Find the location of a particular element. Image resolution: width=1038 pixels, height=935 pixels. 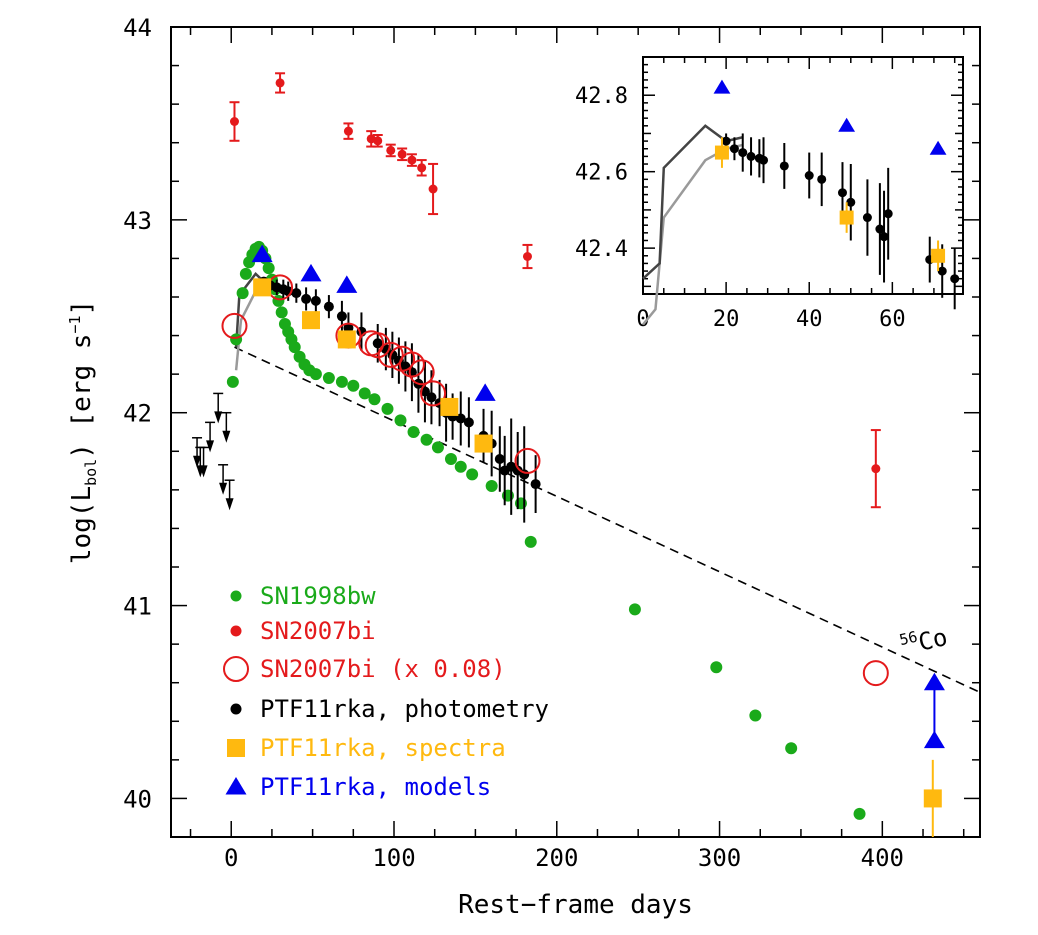

inset-x-tick-label: 40 is located at coordinates (809, 319).